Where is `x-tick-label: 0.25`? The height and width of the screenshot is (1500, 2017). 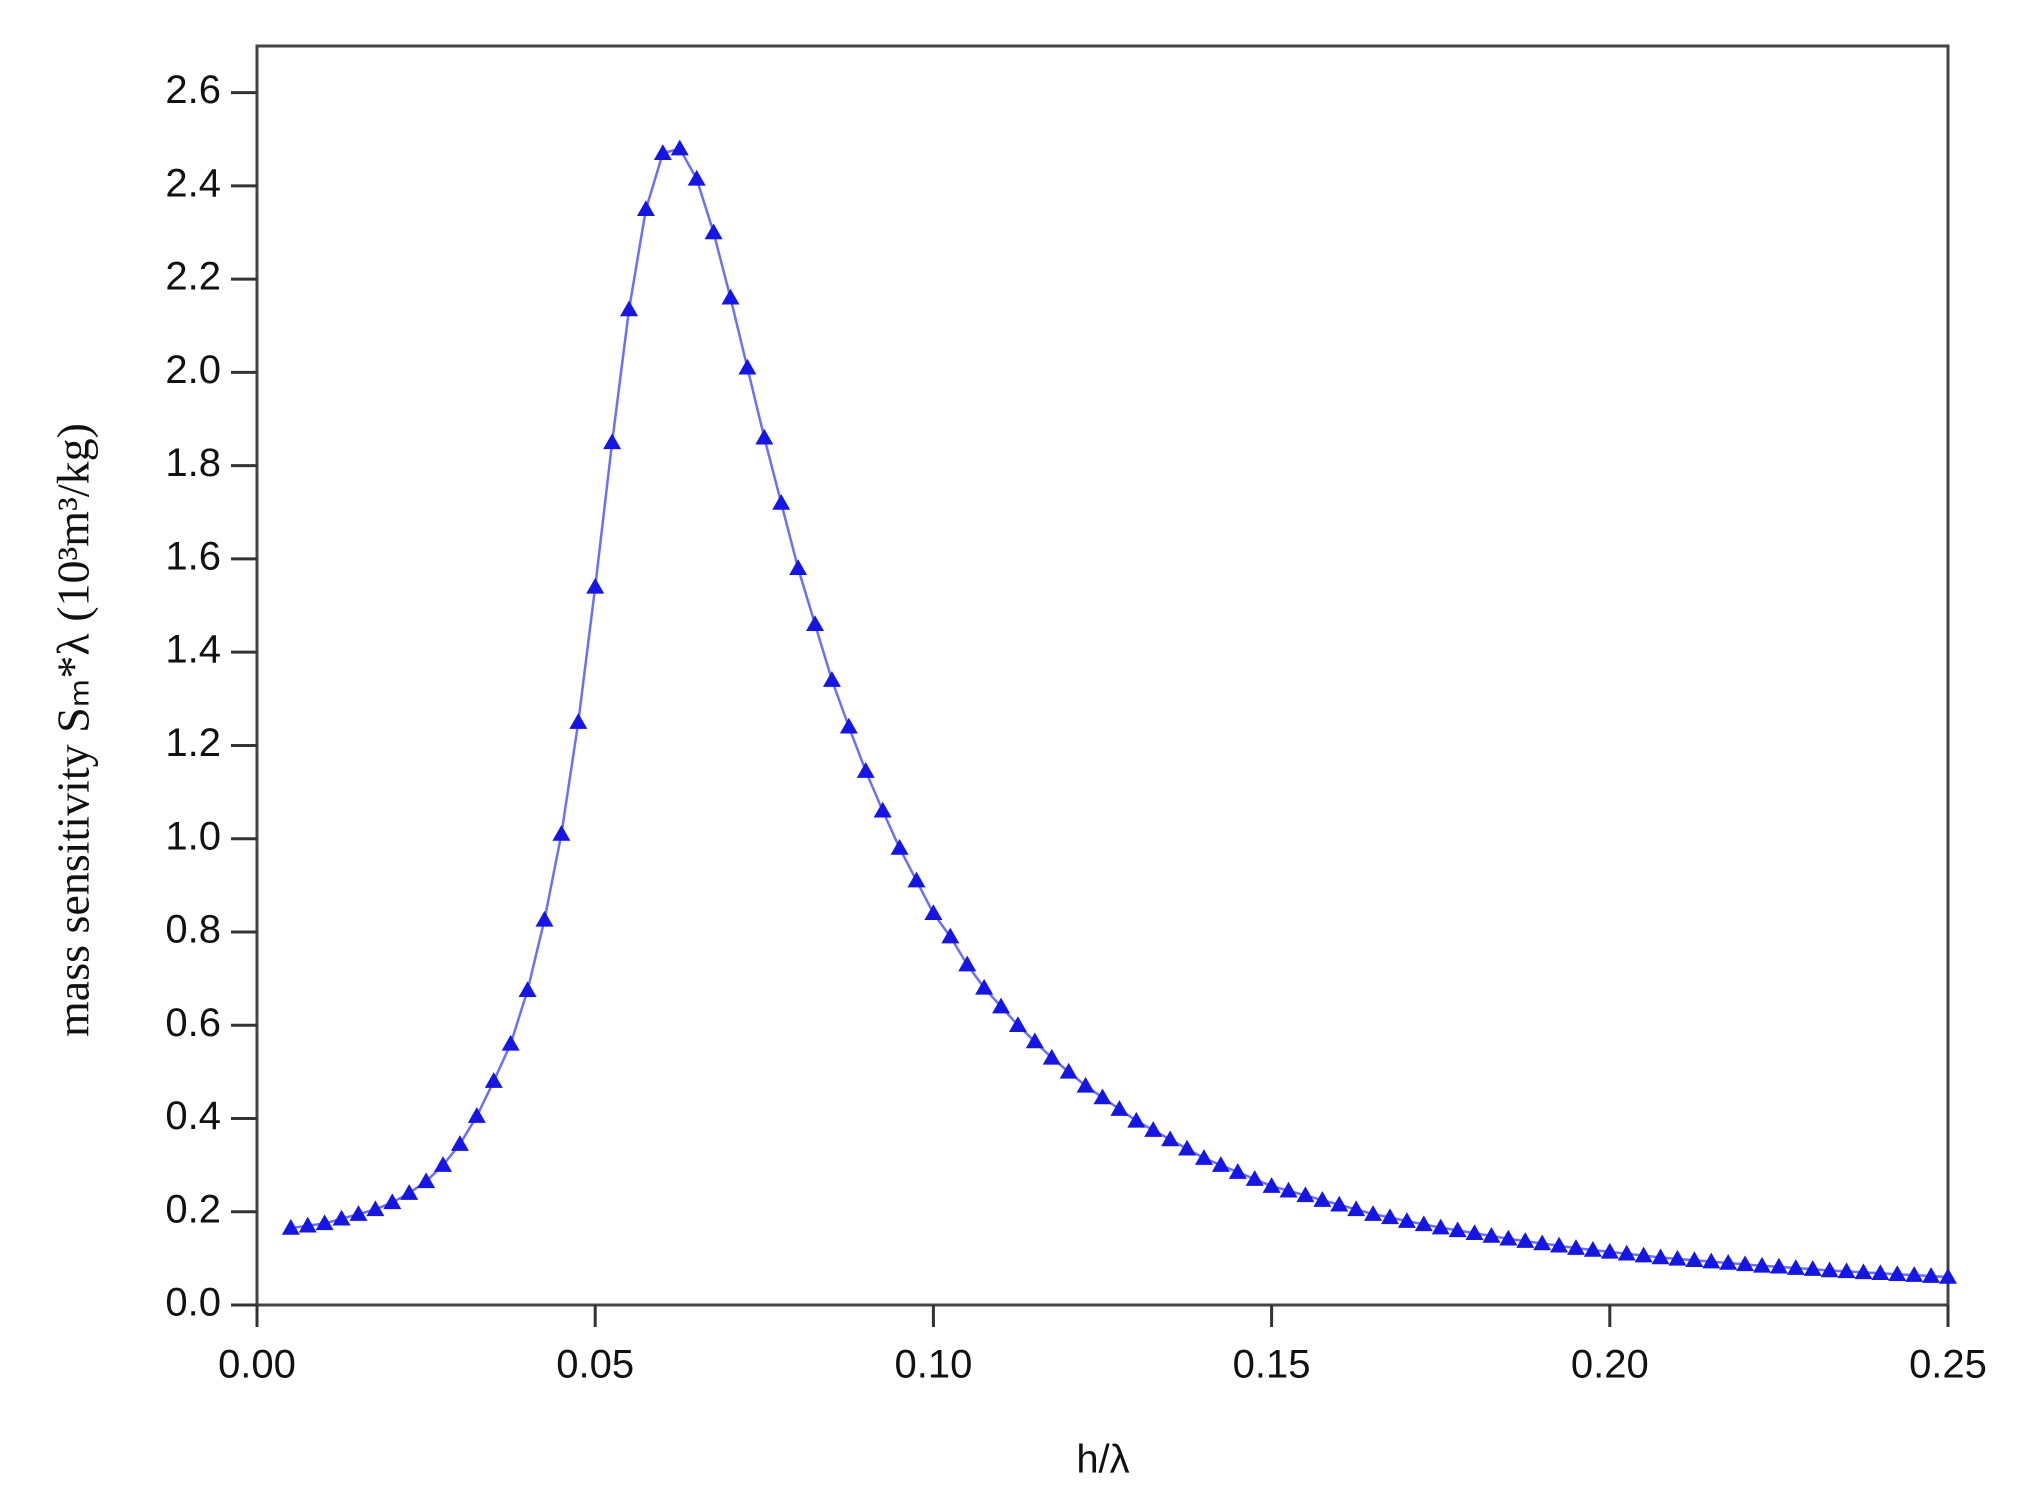 x-tick-label: 0.25 is located at coordinates (1948, 1365).